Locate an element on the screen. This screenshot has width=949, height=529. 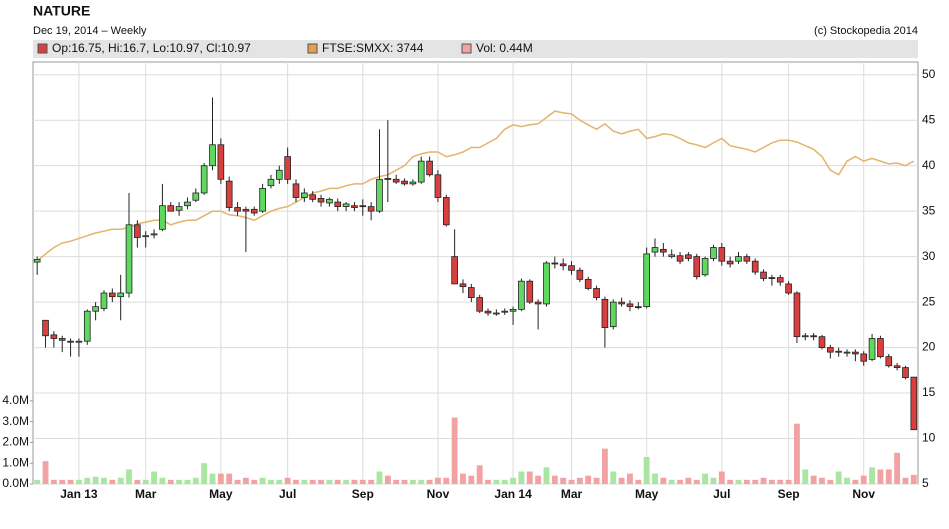
y-tick-label: 30 is located at coordinates (929, 256).